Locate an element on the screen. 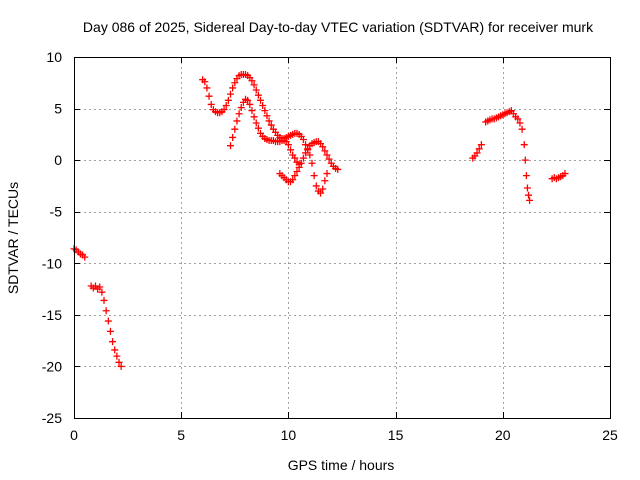 The image size is (640, 480). x-tick-label: 20 is located at coordinates (503, 435).